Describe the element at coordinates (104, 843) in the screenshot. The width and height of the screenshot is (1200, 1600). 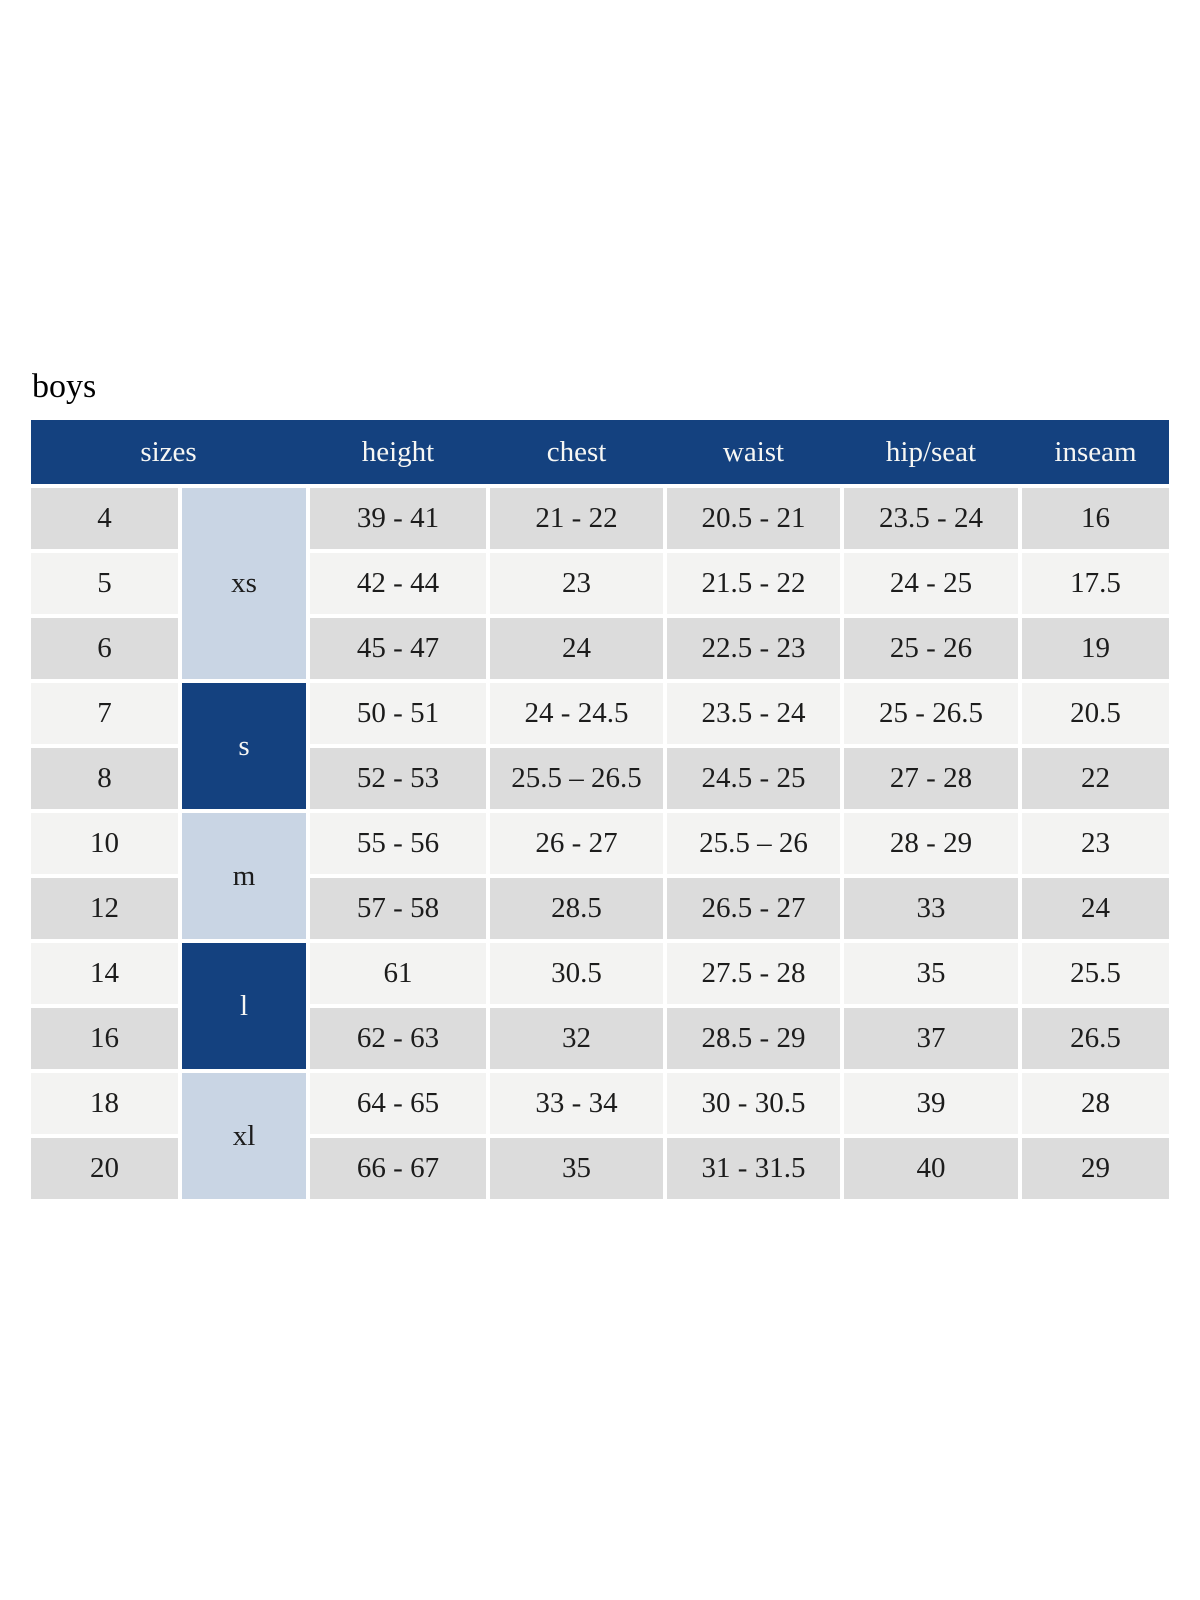
I see `cell-size: 10` at that location.